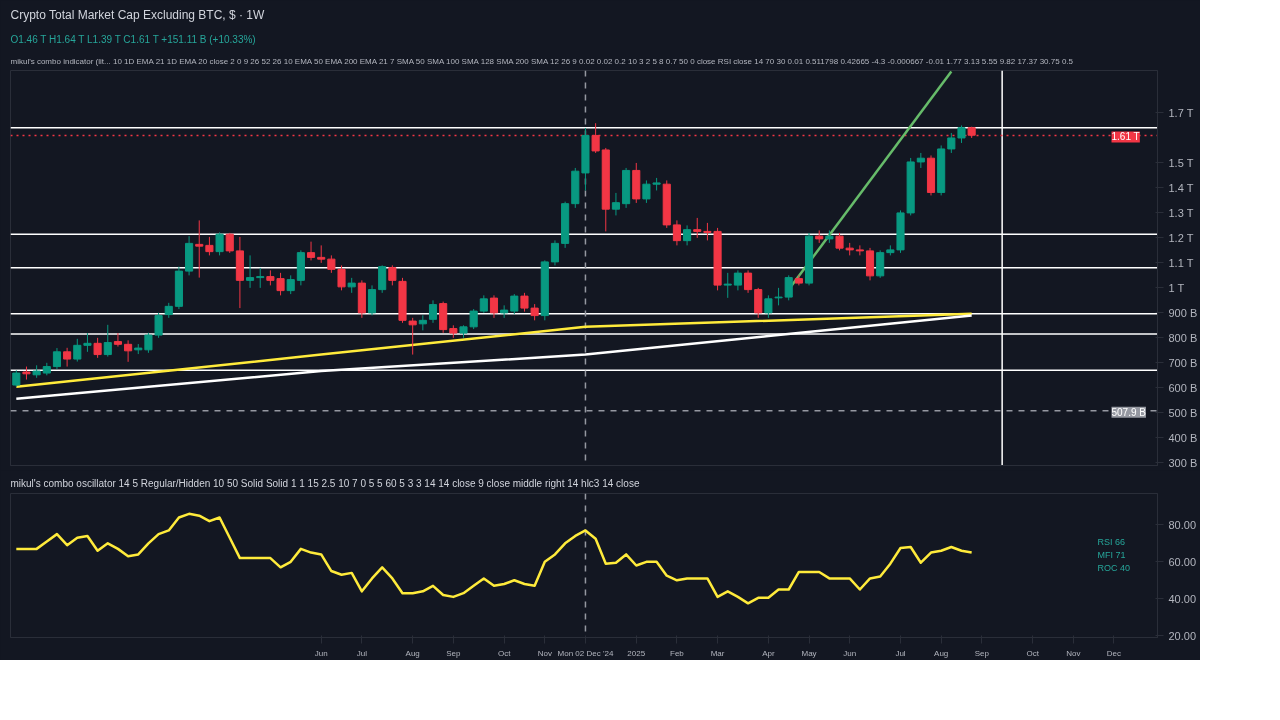 Image resolution: width=1280 pixels, height=720 pixels. I want to click on y-tick-label: 1.1 T, so click(1181, 262).